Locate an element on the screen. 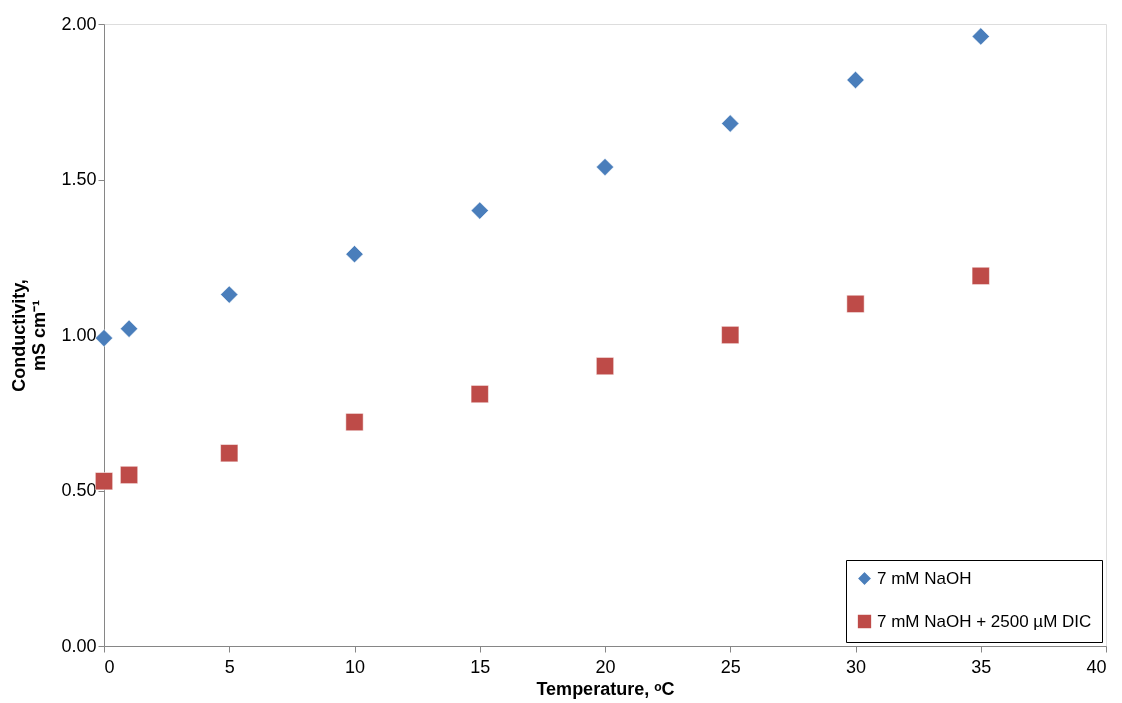 The width and height of the screenshot is (1122, 703). x-tick-label: 40 is located at coordinates (1096, 666).